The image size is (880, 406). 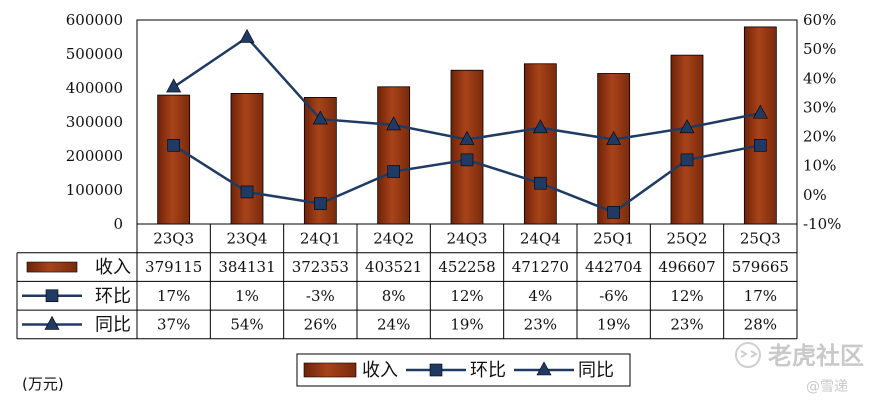 I want to click on category-label: 24Q2, so click(x=393, y=238).